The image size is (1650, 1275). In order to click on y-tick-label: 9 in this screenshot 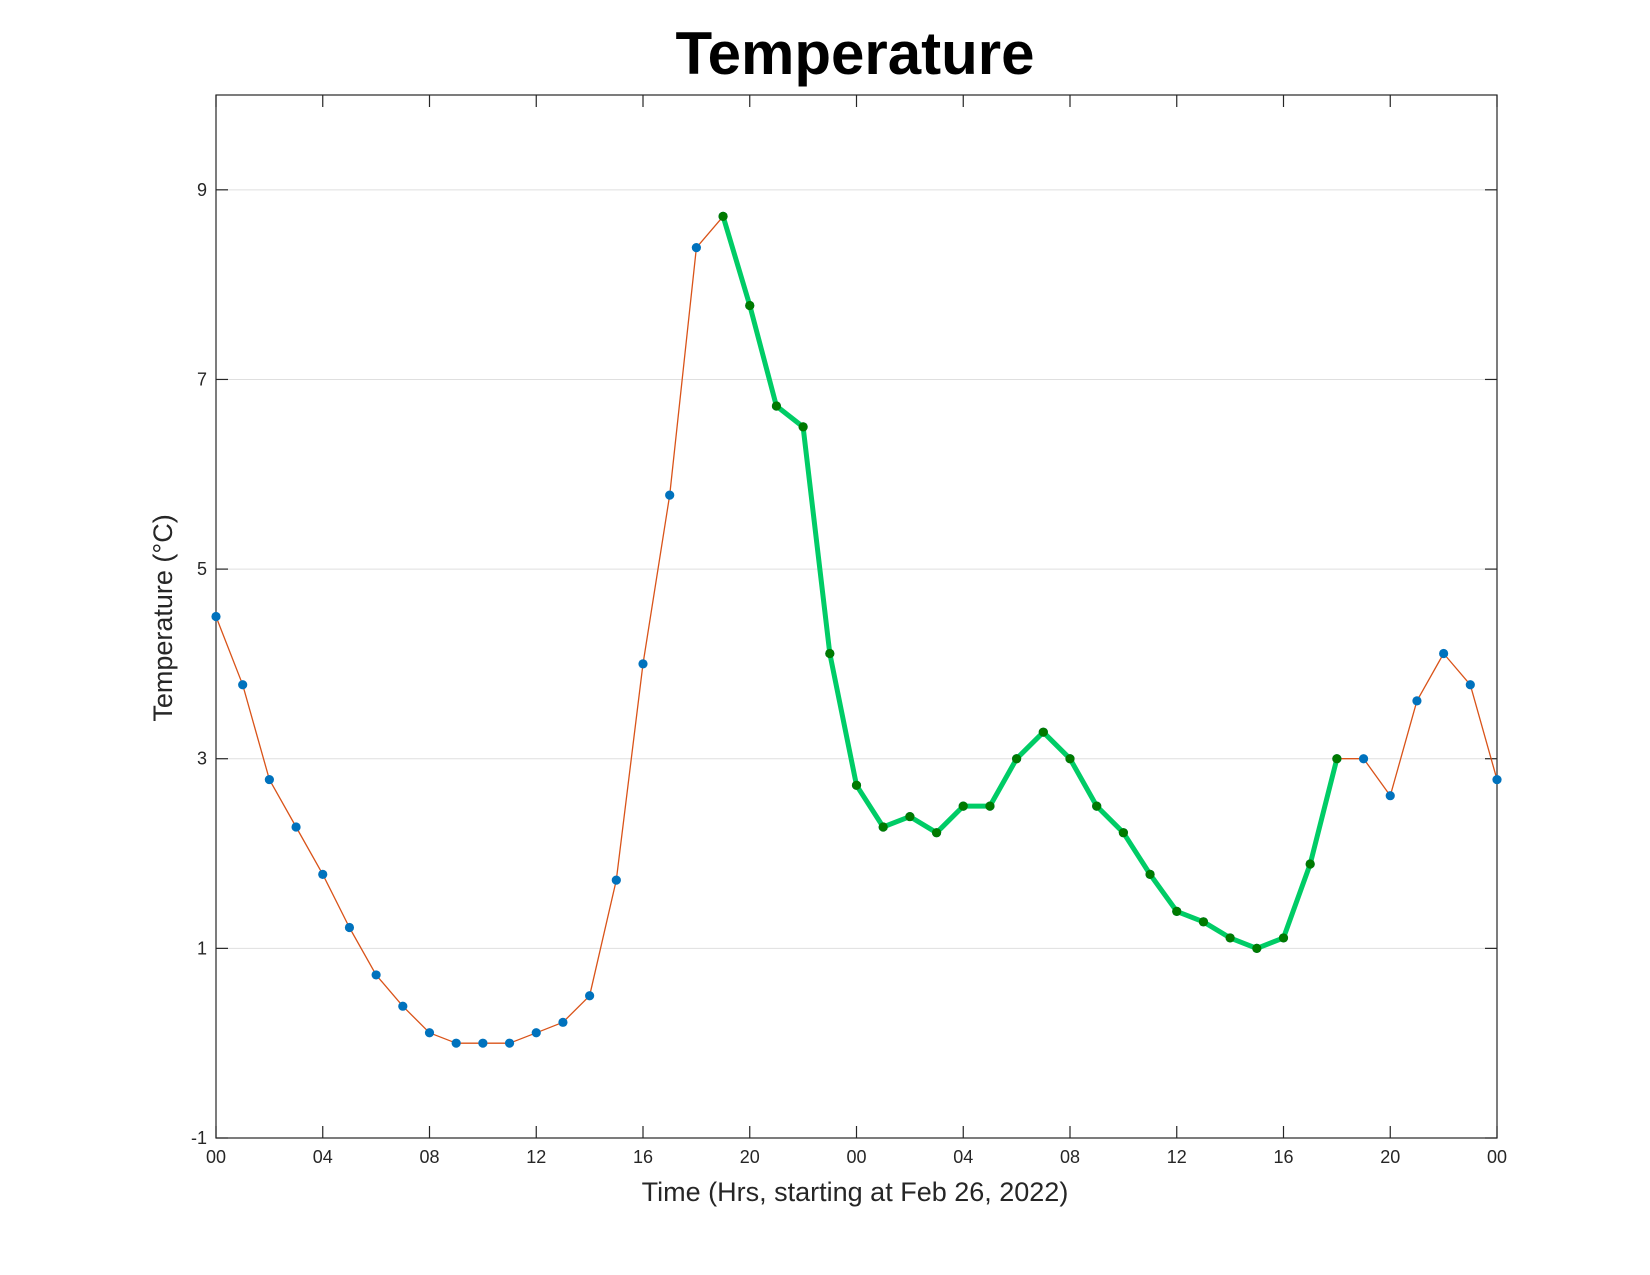, I will do `click(202, 190)`.